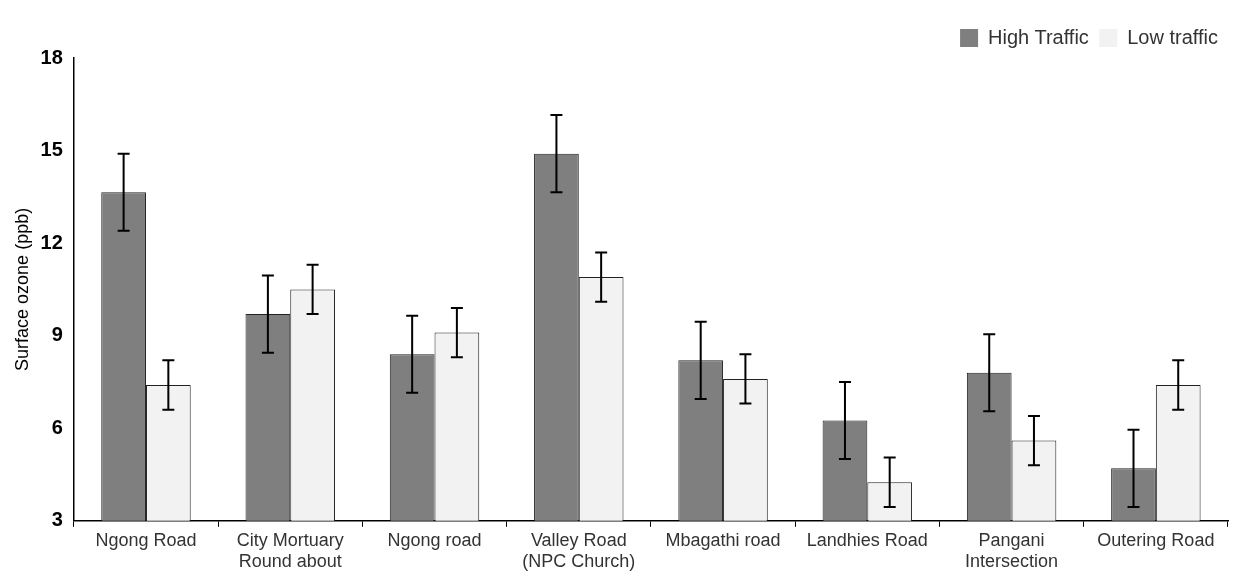 The width and height of the screenshot is (1246, 584). What do you see at coordinates (51, 149) in the screenshot?
I see `y-tick-label: 15` at bounding box center [51, 149].